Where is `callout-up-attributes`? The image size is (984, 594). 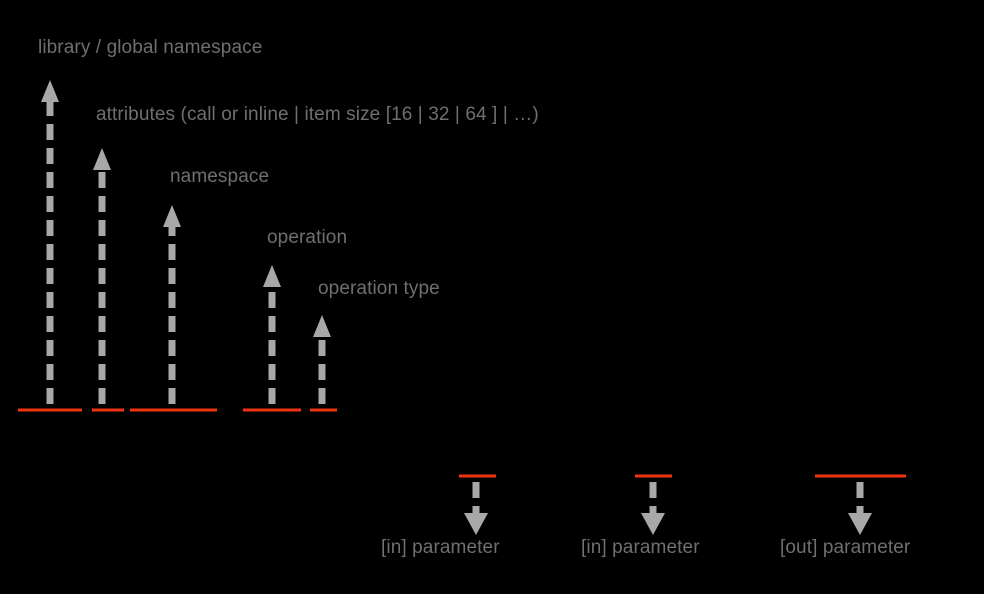
callout-up-attributes is located at coordinates (102, 276).